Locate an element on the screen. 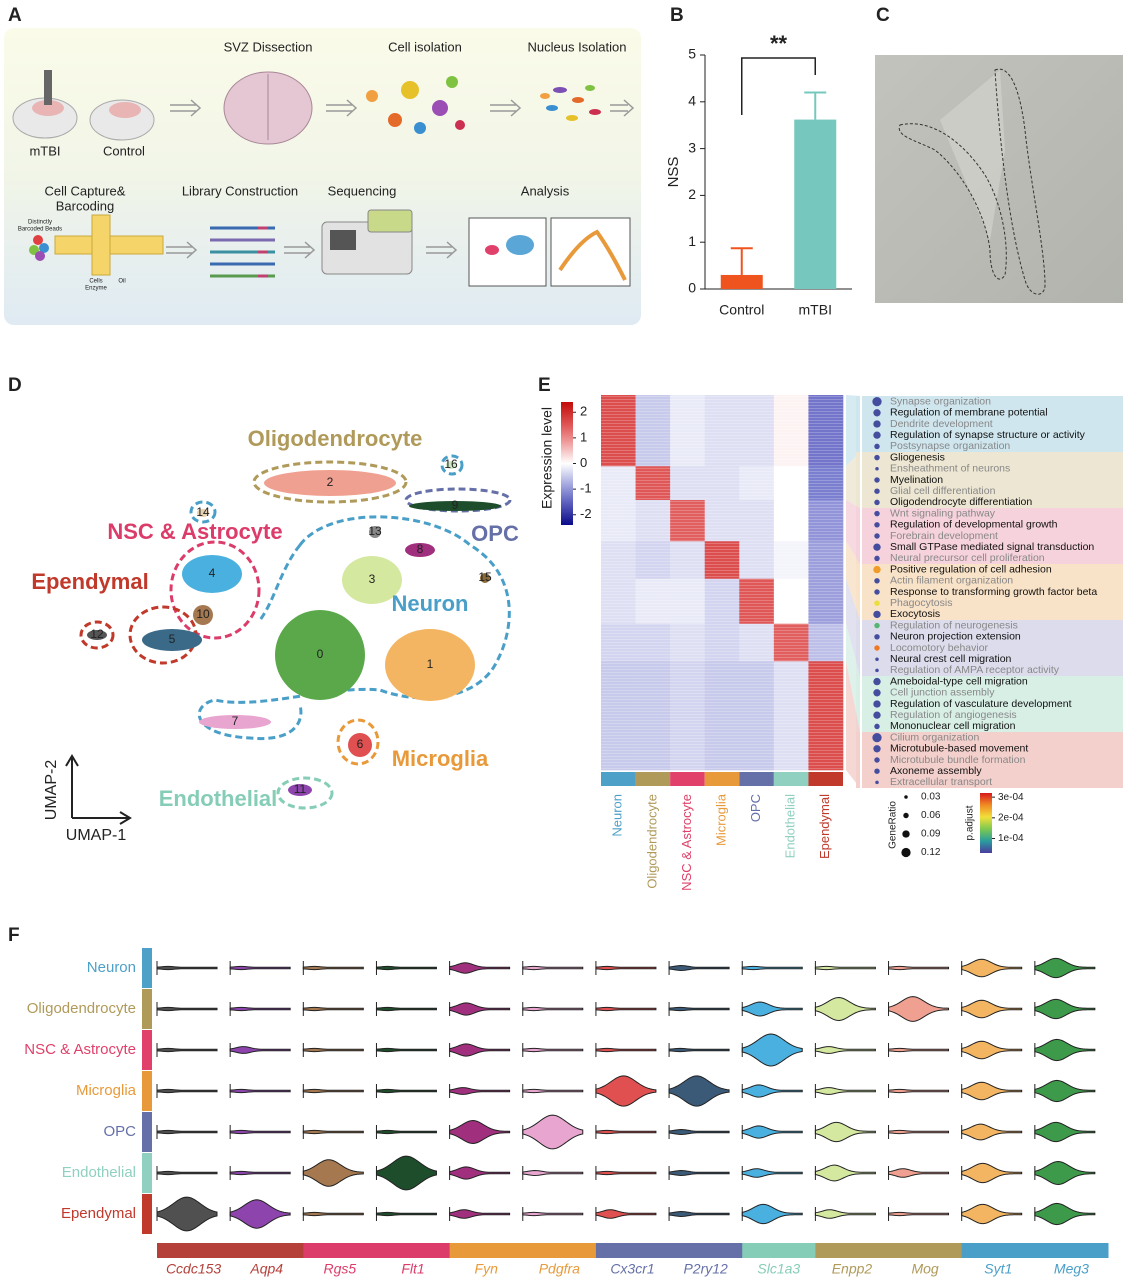 This screenshot has width=1123, height=1280. term-label: Synapse organization is located at coordinates (940, 401).